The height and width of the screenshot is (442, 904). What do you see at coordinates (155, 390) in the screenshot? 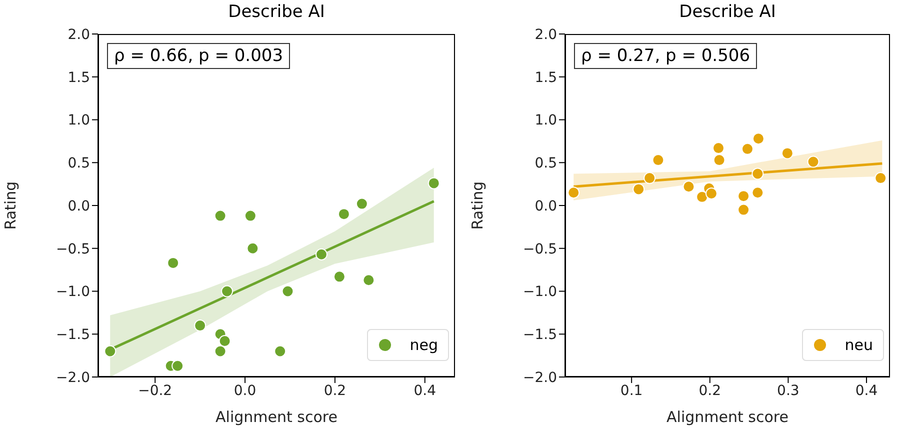
I see `x-tick-label: −0.2` at bounding box center [155, 390].